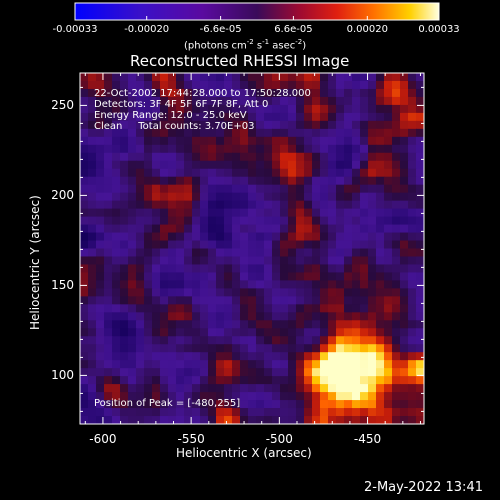 The height and width of the screenshot is (500, 500). Describe the element at coordinates (62, 195) in the screenshot. I see `y-tick-label: 200` at that location.